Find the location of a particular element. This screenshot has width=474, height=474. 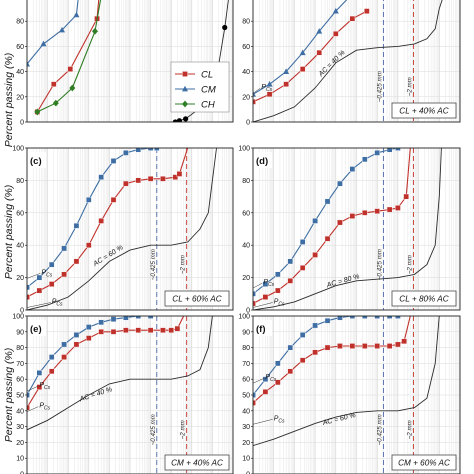

panel-label-box: CL + 60% AC is located at coordinates (197, 298).